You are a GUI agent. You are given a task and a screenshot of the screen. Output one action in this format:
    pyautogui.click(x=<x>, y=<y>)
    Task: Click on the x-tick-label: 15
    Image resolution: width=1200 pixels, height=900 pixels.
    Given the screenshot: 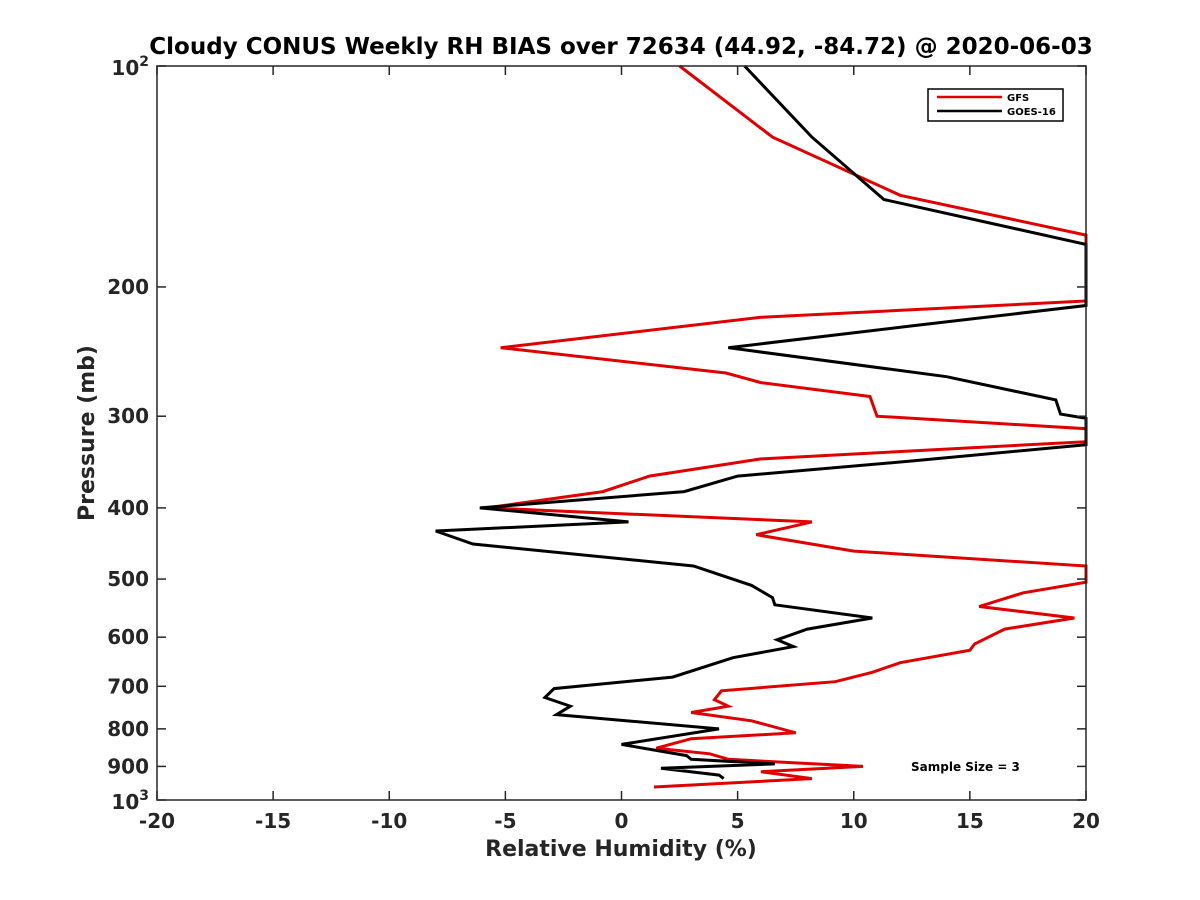 What is the action you would take?
    pyautogui.click(x=970, y=821)
    